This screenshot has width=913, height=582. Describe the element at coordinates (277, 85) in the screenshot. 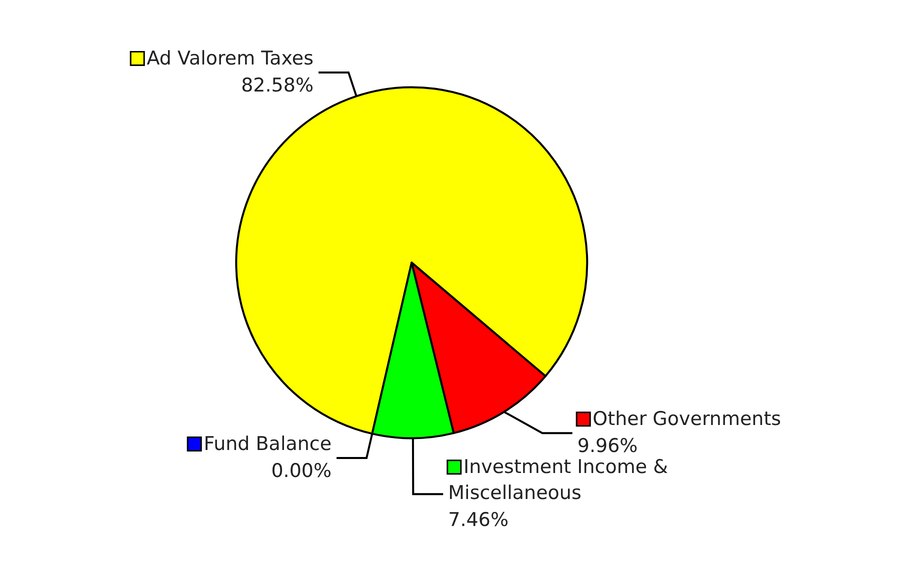

I see `data-label: 82.58%` at that location.